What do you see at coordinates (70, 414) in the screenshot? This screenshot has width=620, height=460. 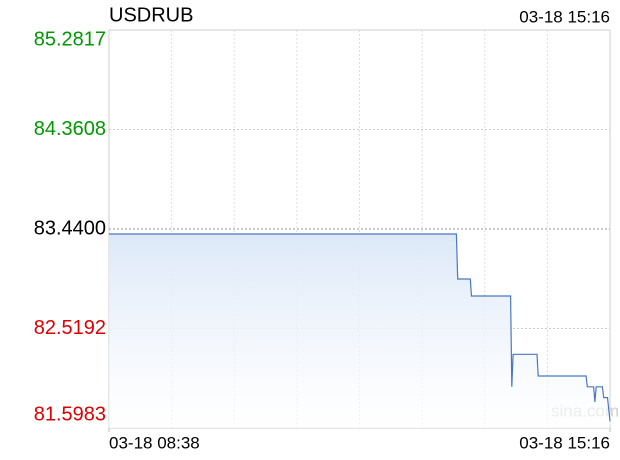 I see `y-tick-label: 81.5983` at bounding box center [70, 414].